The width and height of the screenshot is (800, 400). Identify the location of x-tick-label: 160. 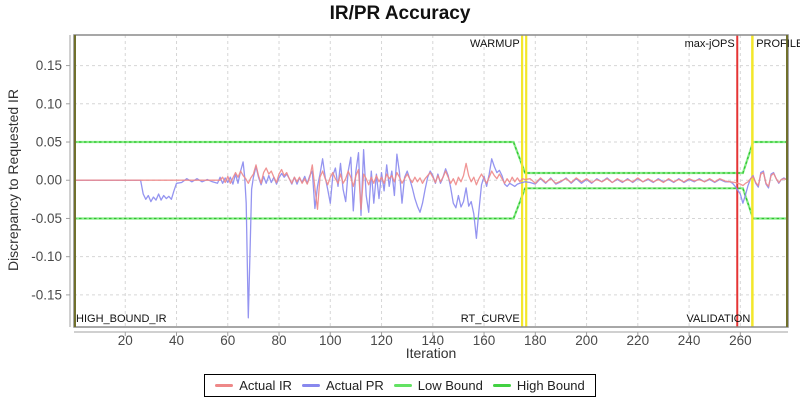
(484, 340).